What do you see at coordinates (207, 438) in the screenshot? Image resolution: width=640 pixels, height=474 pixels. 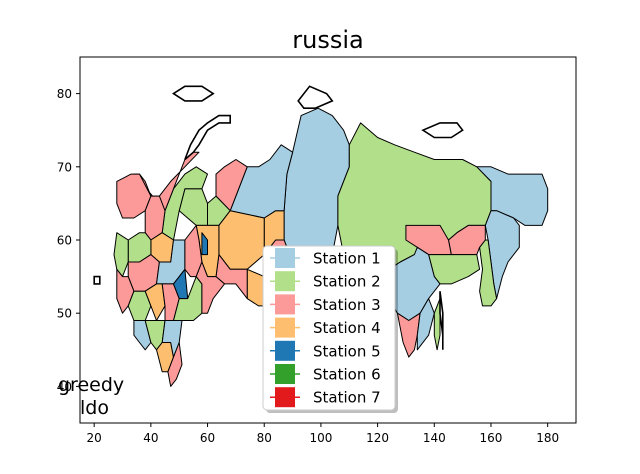 I see `x-tick-label-2: 60` at bounding box center [207, 438].